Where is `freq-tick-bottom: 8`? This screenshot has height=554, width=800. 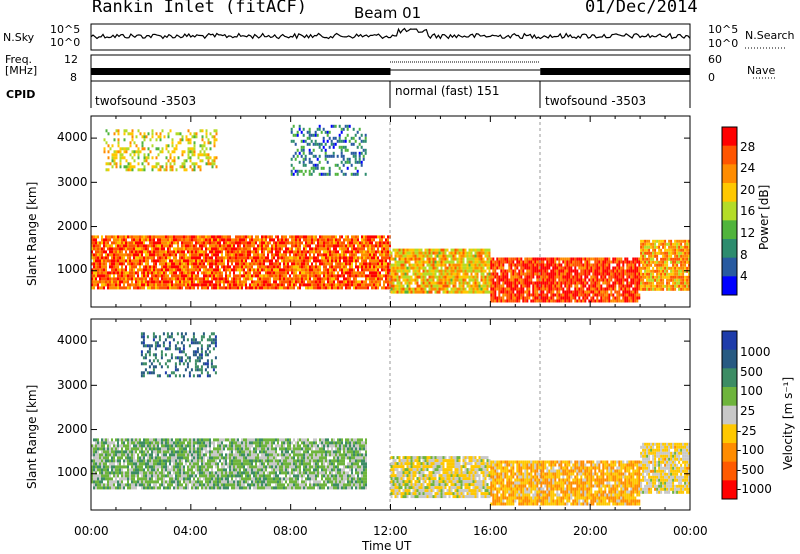 freq-tick-bottom: 8 is located at coordinates (73, 77).